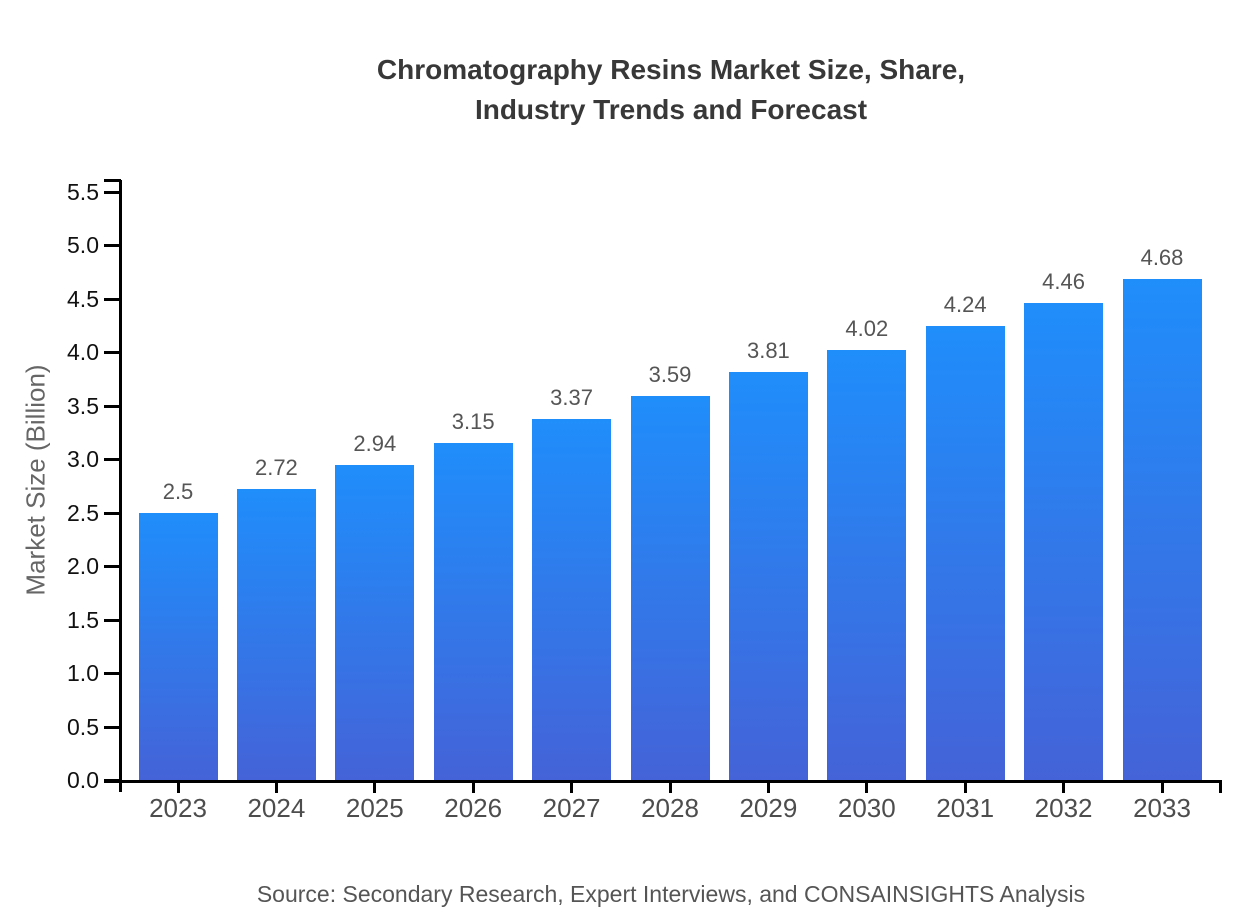 The image size is (1260, 920). Describe the element at coordinates (83, 352) in the screenshot. I see `y-tick-label: 4.0` at that location.